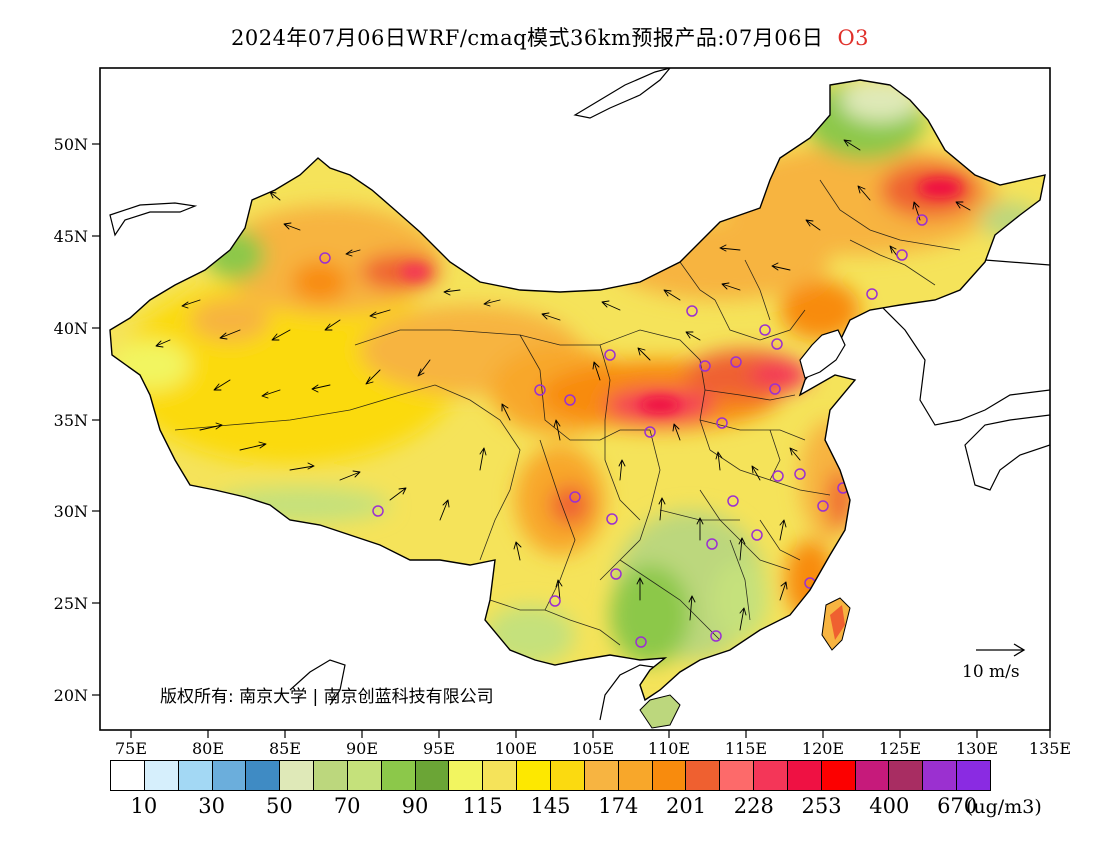 Image resolution: width=1100 pixels, height=850 pixels. I want to click on colorbar-tick-label: 145, so click(550, 806).